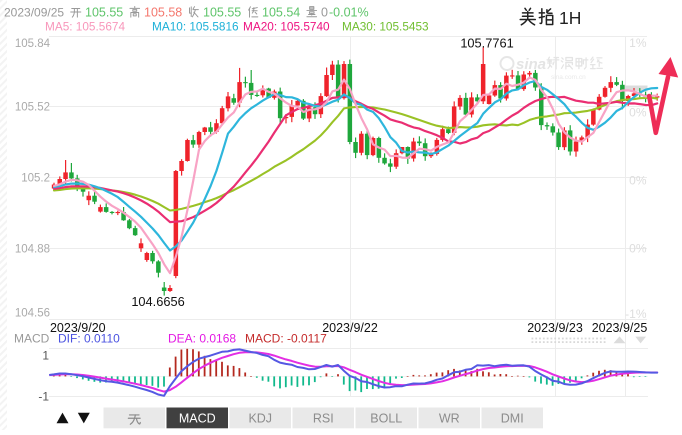 The width and height of the screenshot is (682, 435). What do you see at coordinates (32, 250) in the screenshot?
I see `svg-text: 104.88` at bounding box center [32, 250].